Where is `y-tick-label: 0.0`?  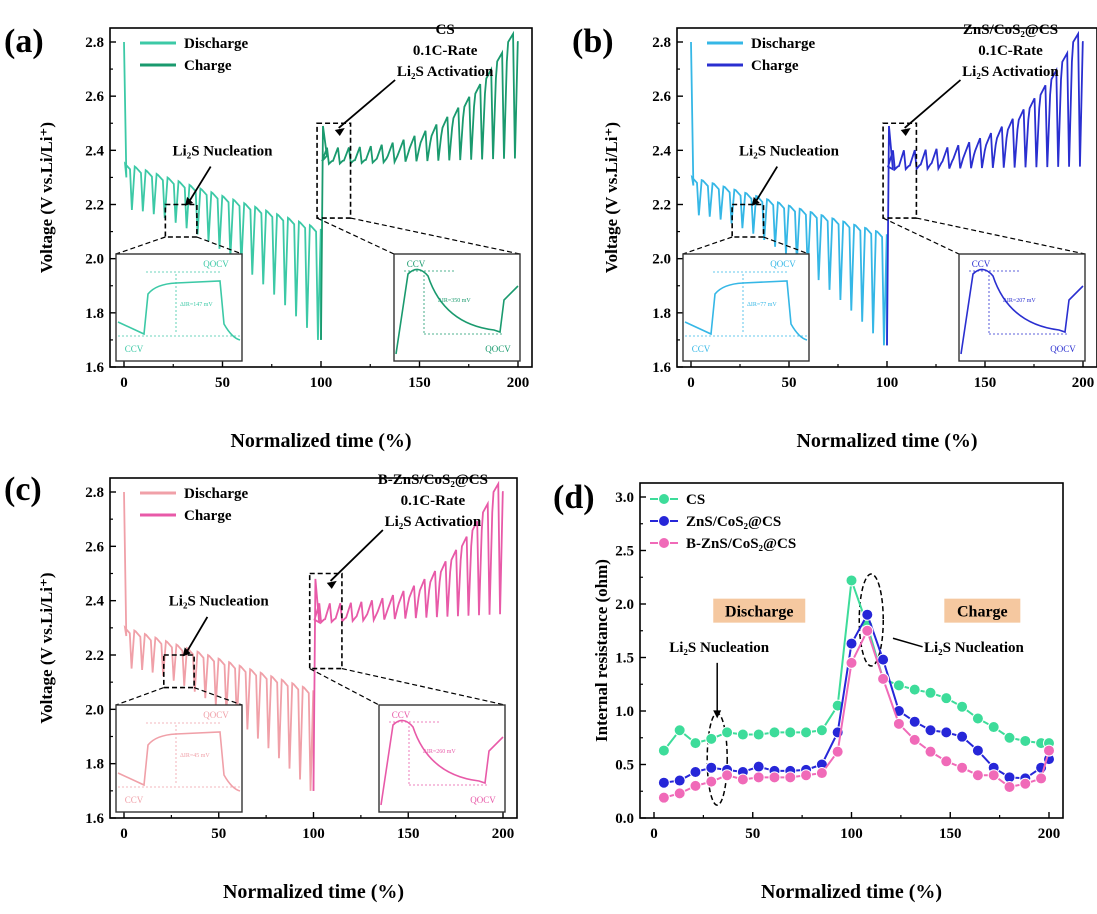
y-tick-label: 0.0 is located at coordinates (624, 819).